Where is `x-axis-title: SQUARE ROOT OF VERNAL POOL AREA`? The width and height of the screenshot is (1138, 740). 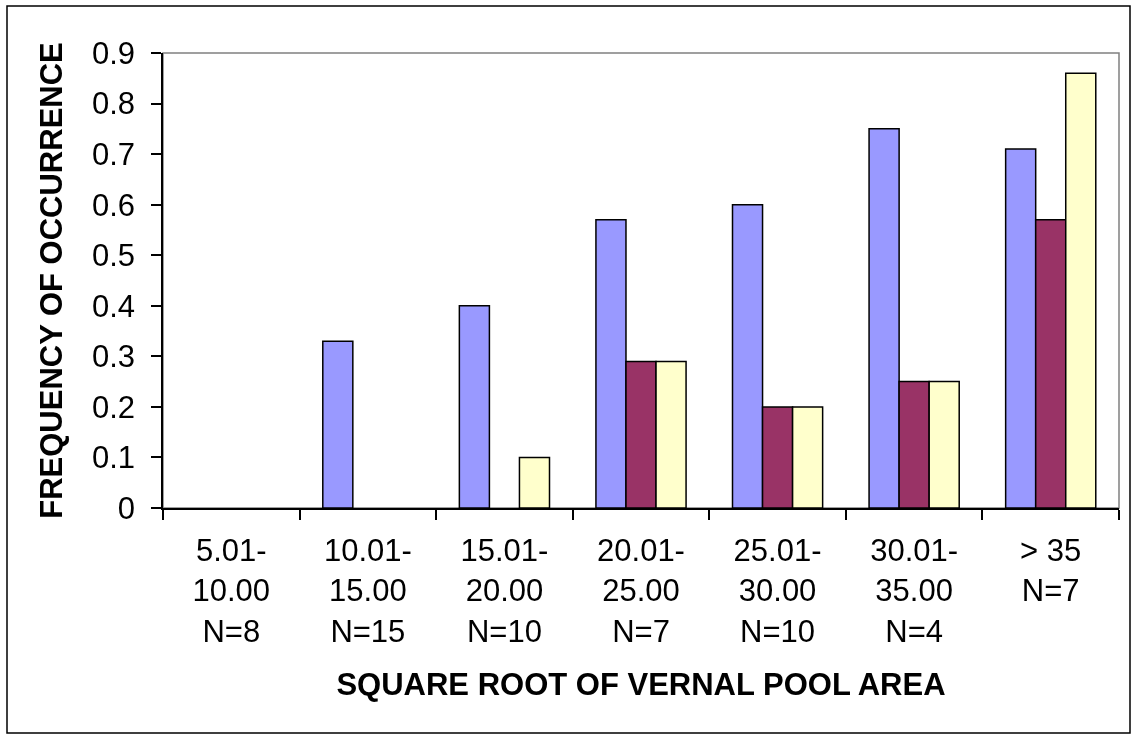
x-axis-title: SQUARE ROOT OF VERNAL POOL AREA is located at coordinates (641, 685).